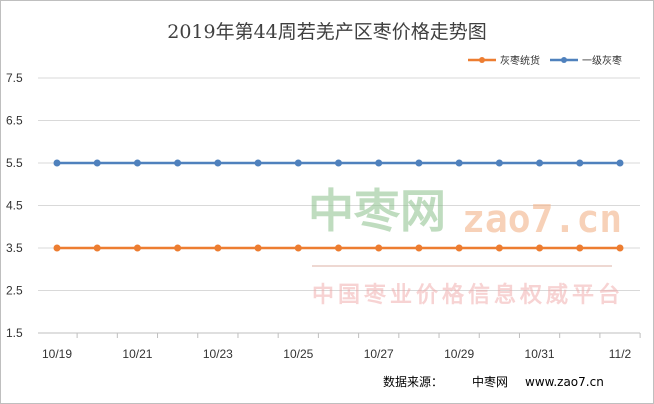  What do you see at coordinates (564, 382) in the screenshot?
I see `source-url: www.zao7.cn` at bounding box center [564, 382].